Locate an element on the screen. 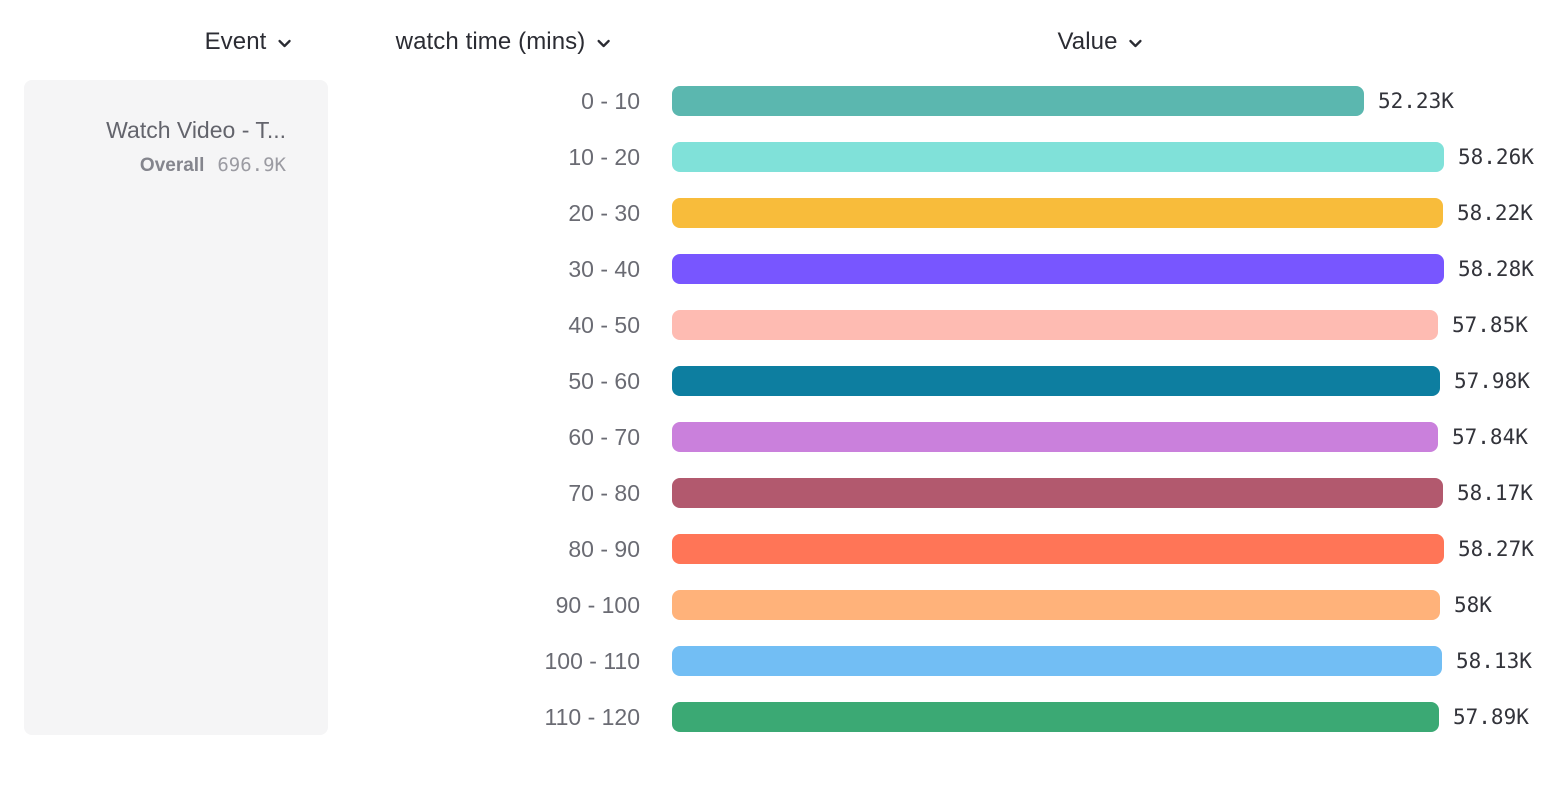 Image resolution: width=1568 pixels, height=790 pixels. value-label: 57.98K is located at coordinates (1492, 381).